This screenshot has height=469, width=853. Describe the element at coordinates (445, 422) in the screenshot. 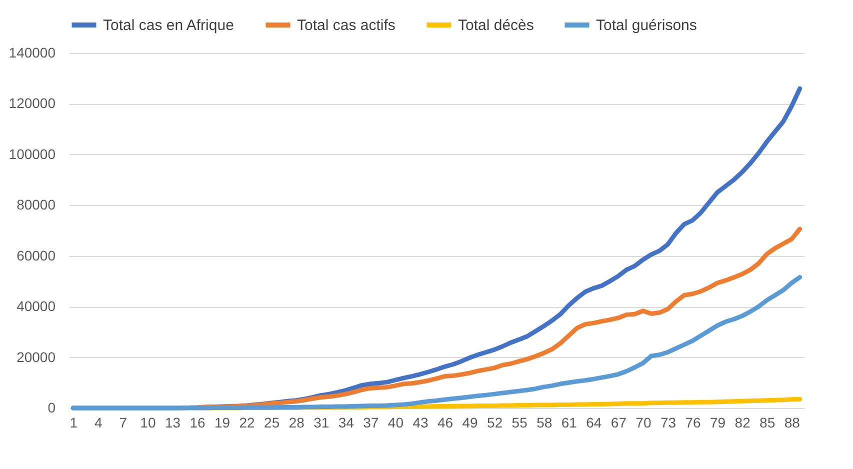

I see `x-tick-label: 46` at that location.